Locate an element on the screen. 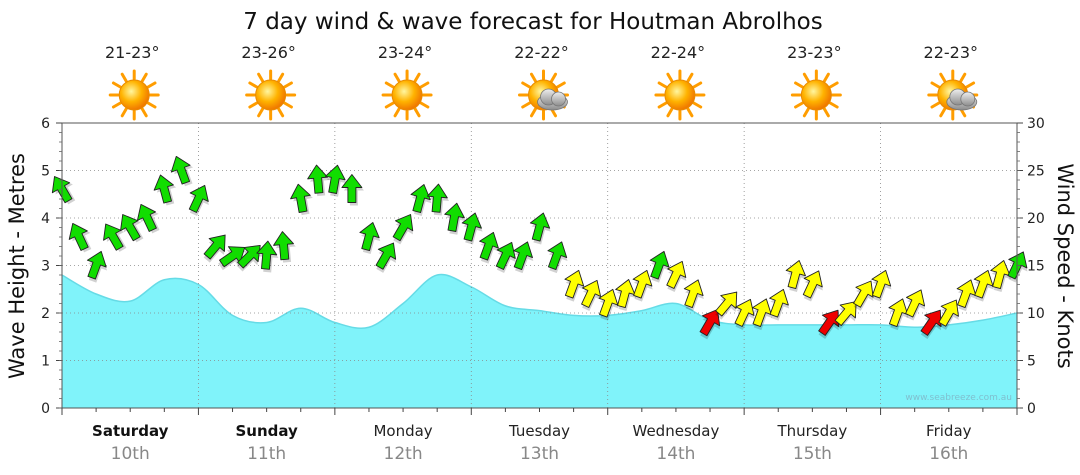  day-date-label: 11th is located at coordinates (266, 454).